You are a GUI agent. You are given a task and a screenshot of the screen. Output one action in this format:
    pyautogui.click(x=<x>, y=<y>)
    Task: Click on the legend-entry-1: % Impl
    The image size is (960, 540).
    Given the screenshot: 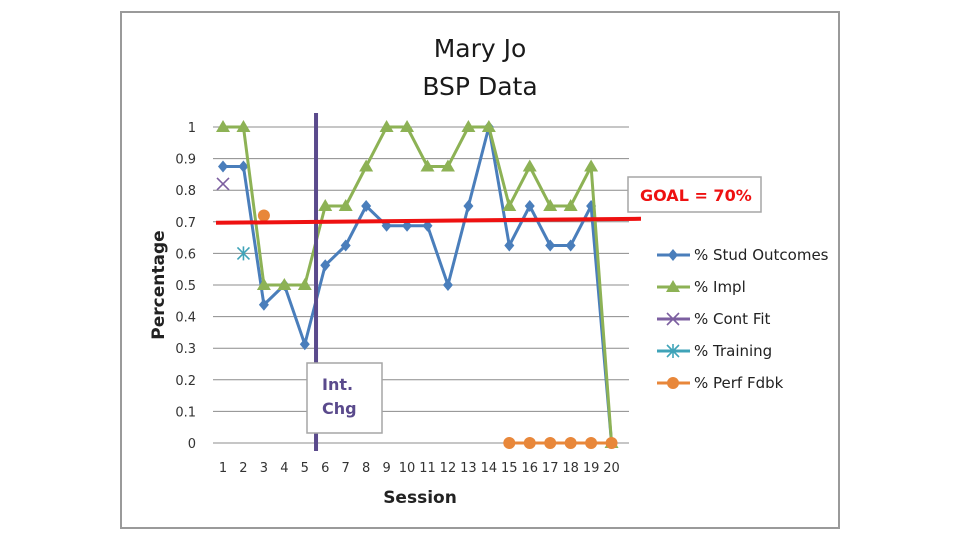 What is the action you would take?
    pyautogui.click(x=701, y=287)
    